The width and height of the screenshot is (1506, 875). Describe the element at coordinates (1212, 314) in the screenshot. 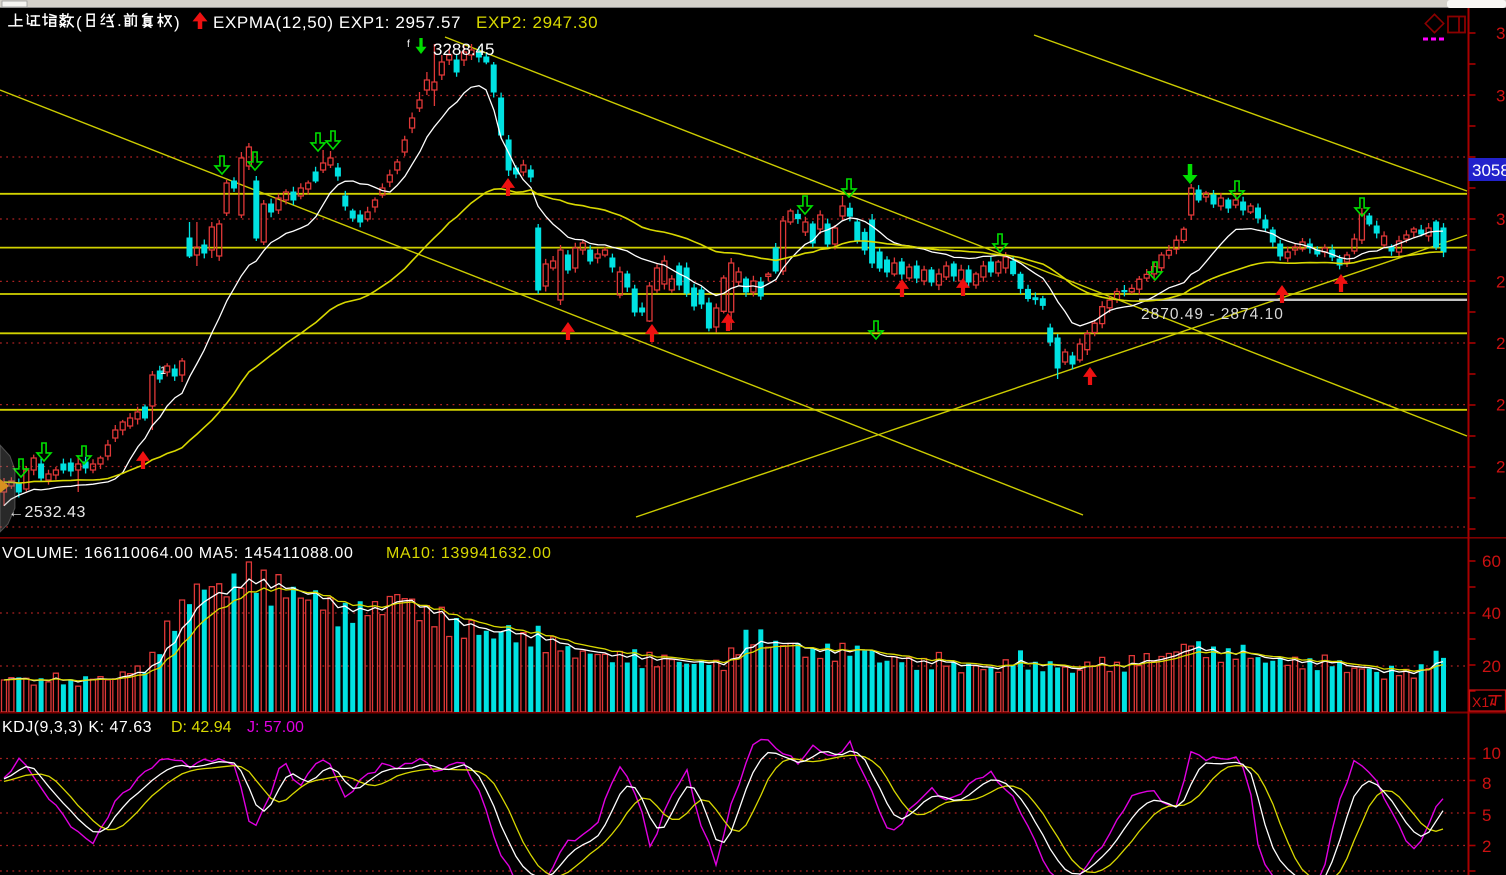

I see `svg-text: 2870.49 - 2874.10` at that location.